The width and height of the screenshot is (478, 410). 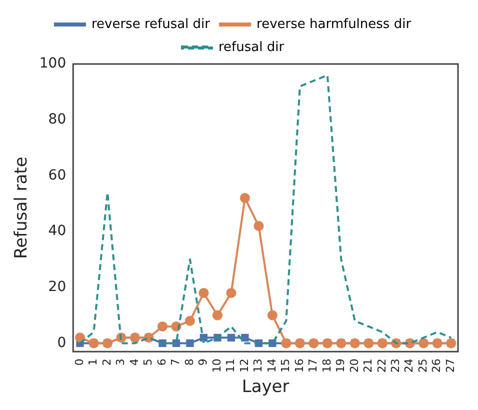 I want to click on x-tick-label: 8, so click(x=189, y=362).